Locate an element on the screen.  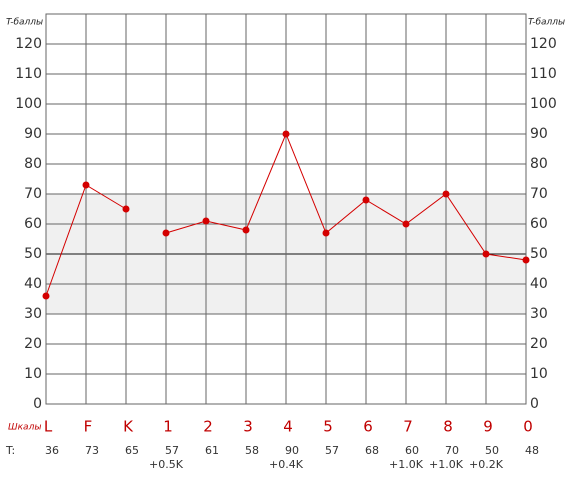
y2-tick-label: 0 is located at coordinates (534, 404).